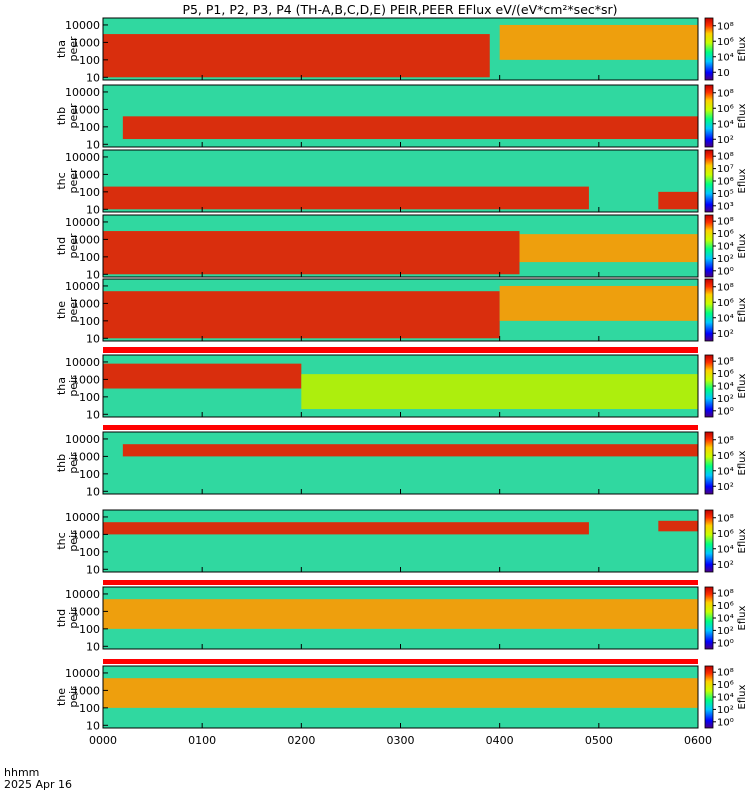 The width and height of the screenshot is (750, 800). What do you see at coordinates (67, 697) in the screenshot?
I see `panel-label: thepeir` at bounding box center [67, 697].